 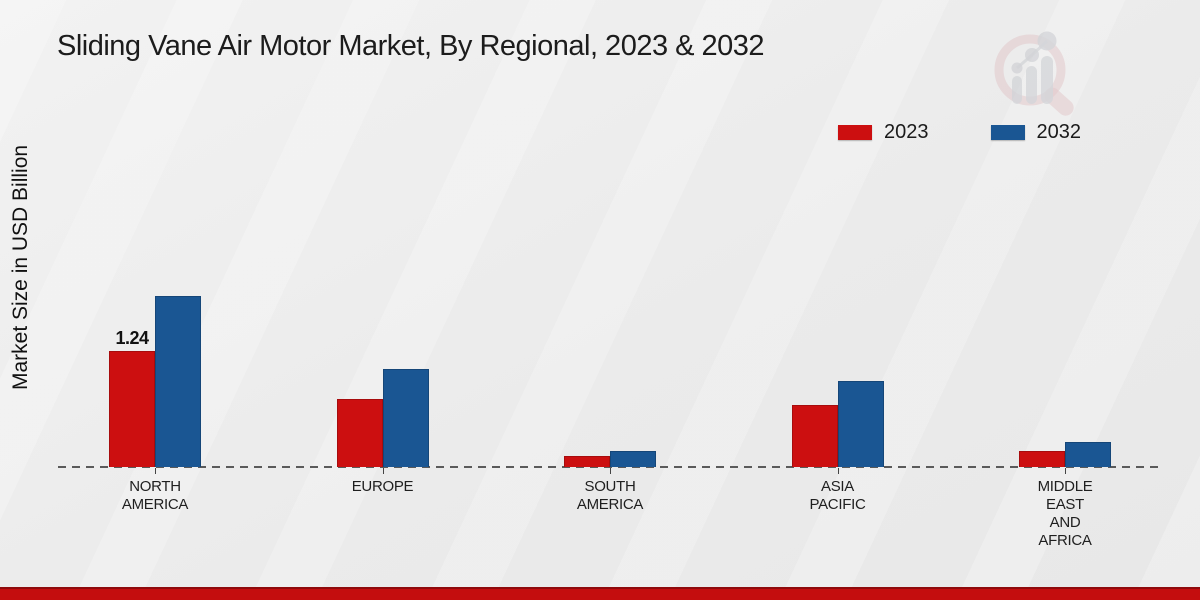 What do you see at coordinates (860, 424) in the screenshot?
I see `bar-2032-asia-pacific` at bounding box center [860, 424].